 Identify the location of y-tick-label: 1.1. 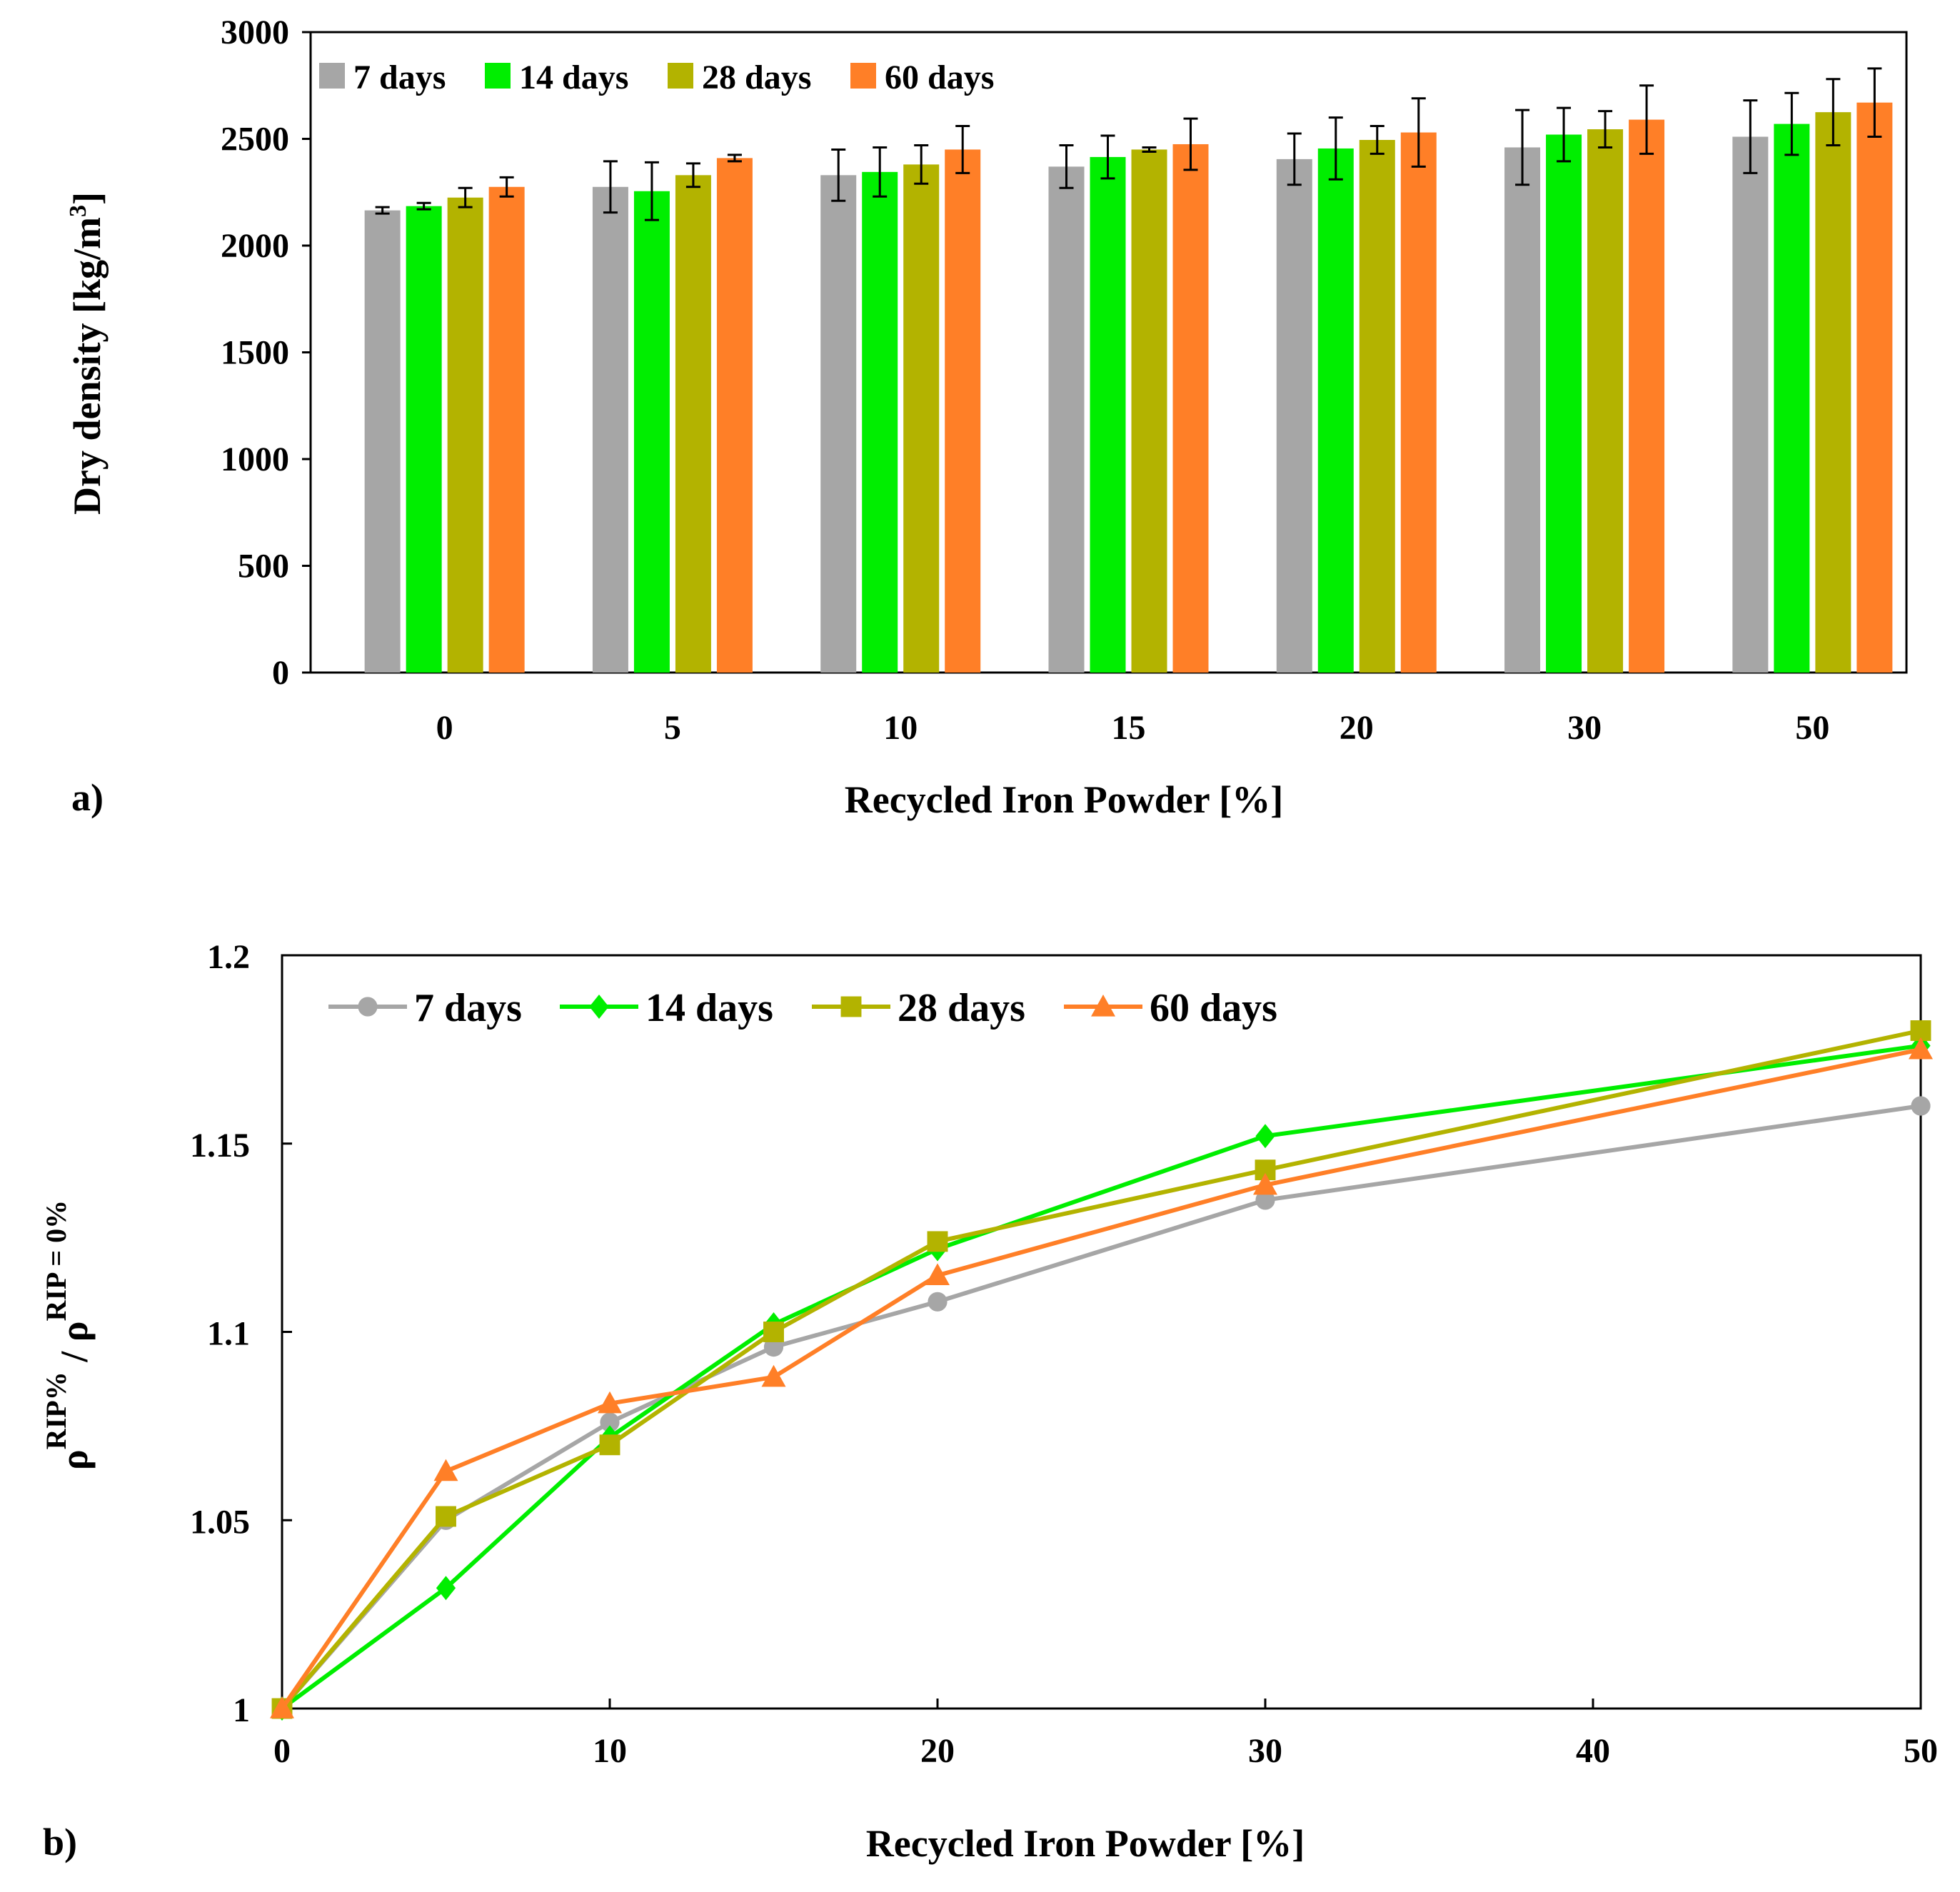
(228, 1334).